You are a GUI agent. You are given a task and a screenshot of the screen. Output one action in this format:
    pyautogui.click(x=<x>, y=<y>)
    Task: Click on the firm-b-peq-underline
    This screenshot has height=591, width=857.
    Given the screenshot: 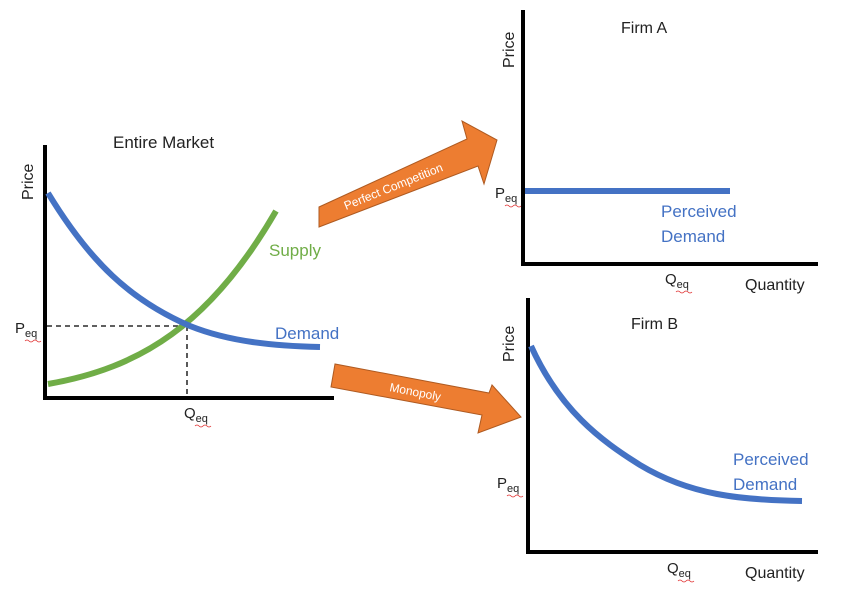 What is the action you would take?
    pyautogui.click(x=515, y=496)
    